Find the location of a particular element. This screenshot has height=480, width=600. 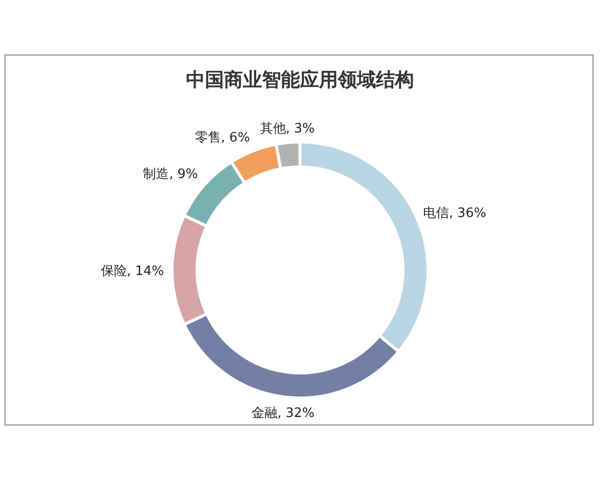

slice-label: 其他, 3% is located at coordinates (287, 129).